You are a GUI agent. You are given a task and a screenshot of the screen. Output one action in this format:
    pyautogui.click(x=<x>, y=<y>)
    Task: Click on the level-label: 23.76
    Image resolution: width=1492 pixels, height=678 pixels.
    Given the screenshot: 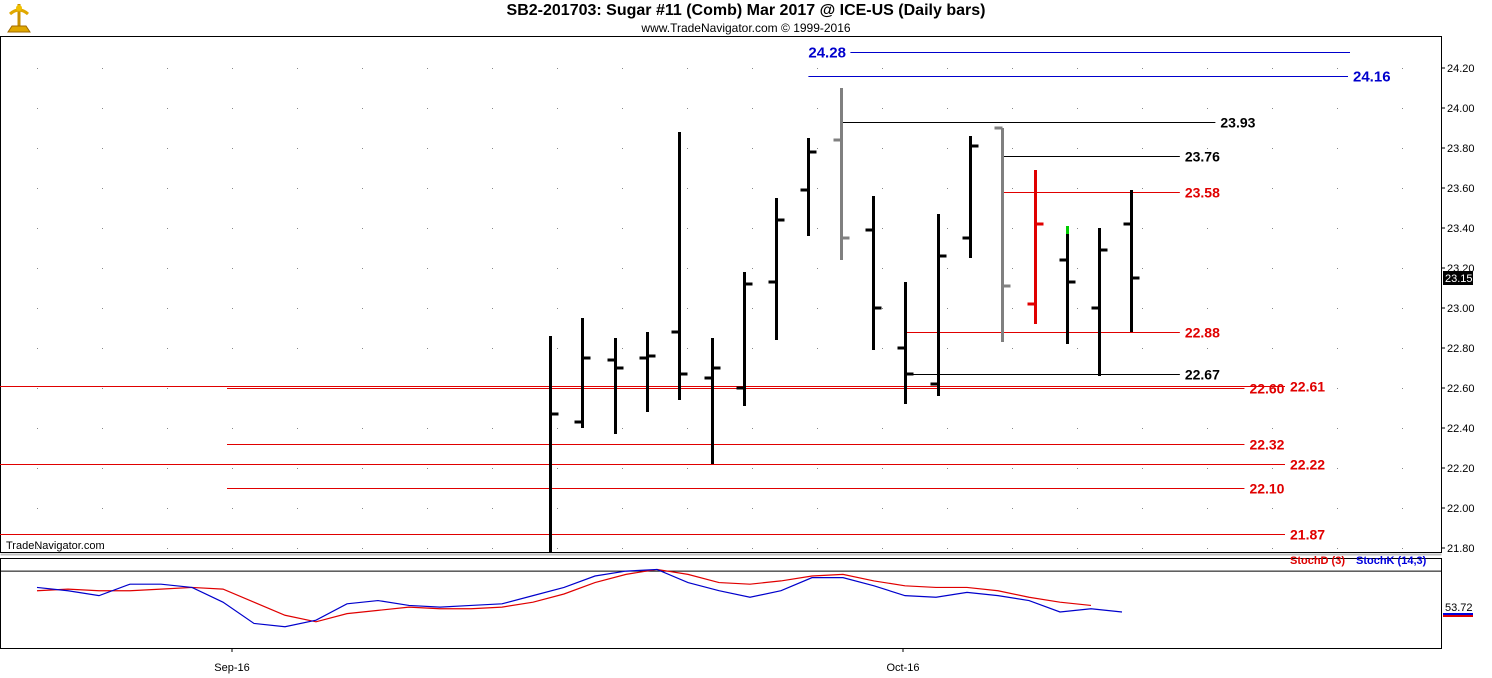 What is the action you would take?
    pyautogui.click(x=1202, y=157)
    